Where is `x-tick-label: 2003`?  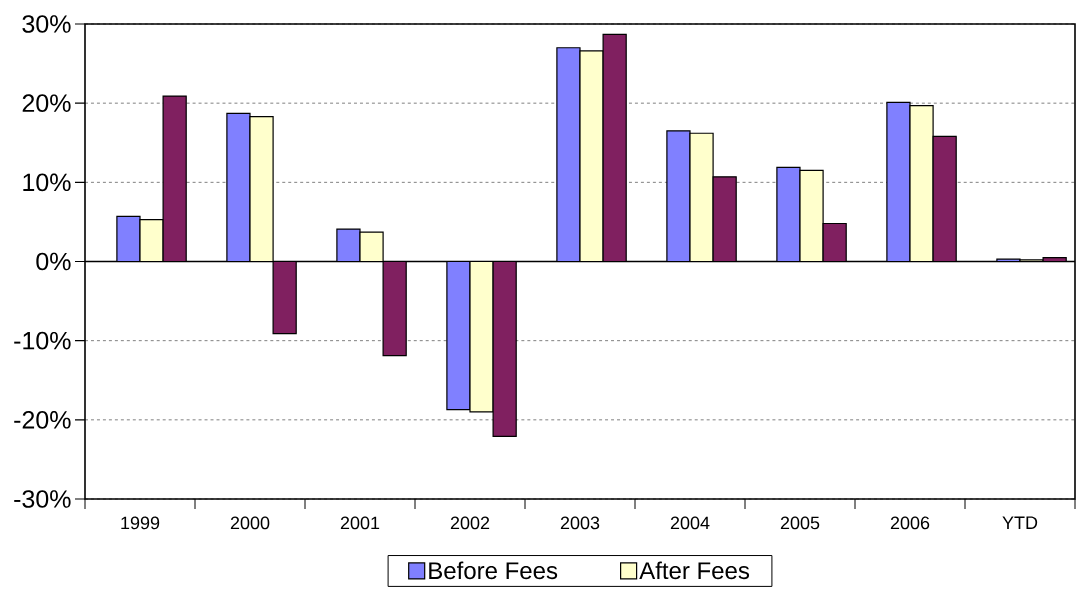
x-tick-label: 2003 is located at coordinates (580, 523).